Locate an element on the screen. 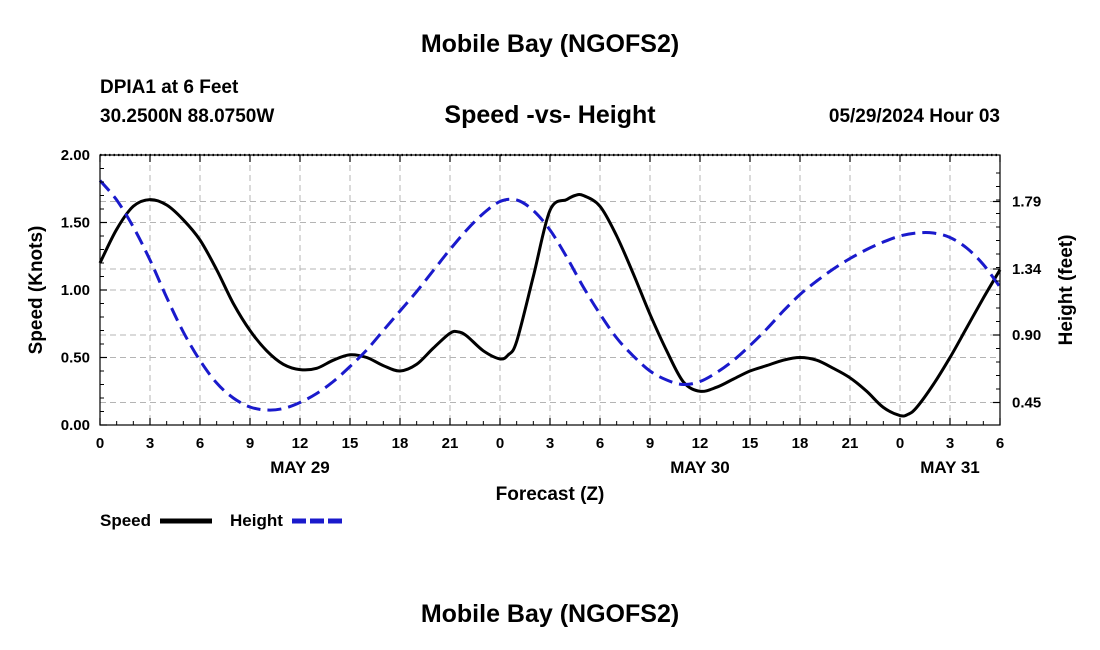  x-date-label: MAY 29 is located at coordinates (300, 467).